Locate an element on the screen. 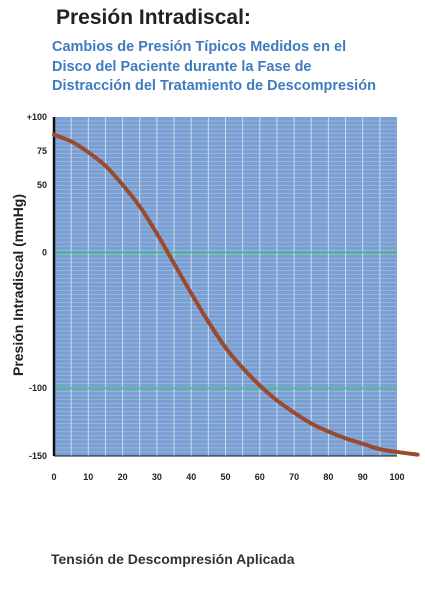 The height and width of the screenshot is (606, 425). subtitle-line-2: Disco del Paciente durante la Fase de is located at coordinates (182, 66).